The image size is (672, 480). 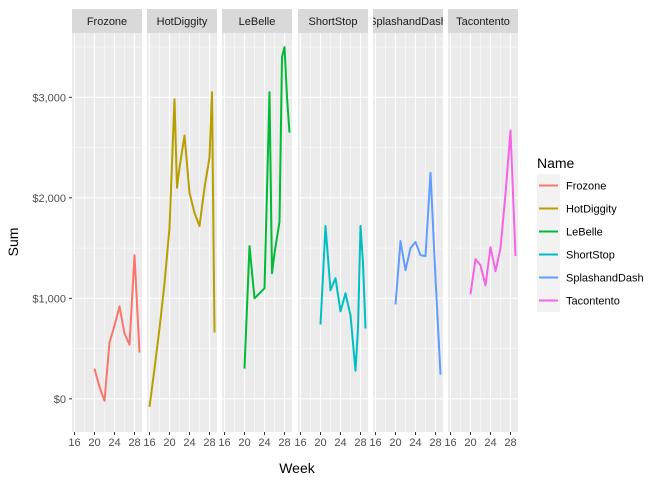 I want to click on legend-label-lebelle: LeBelle, so click(x=584, y=233).